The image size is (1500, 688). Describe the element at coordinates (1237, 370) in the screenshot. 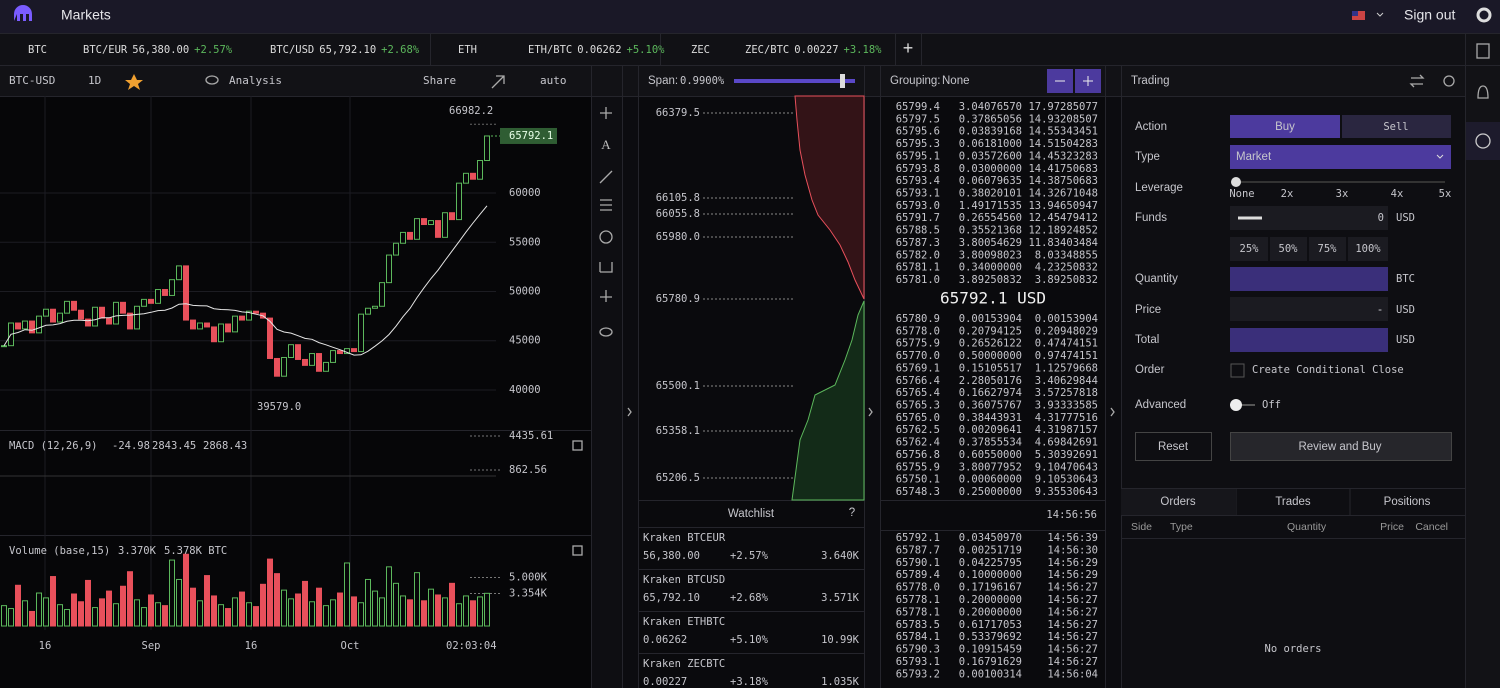

I see `conditional-checkbox` at that location.